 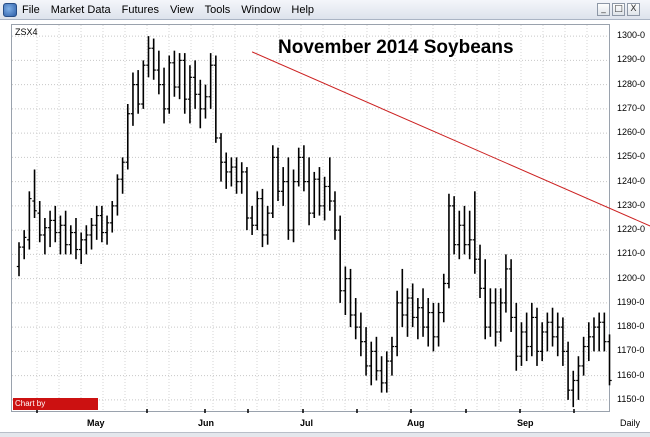 What do you see at coordinates (633, 9) in the screenshot?
I see `close-button: X` at bounding box center [633, 9].